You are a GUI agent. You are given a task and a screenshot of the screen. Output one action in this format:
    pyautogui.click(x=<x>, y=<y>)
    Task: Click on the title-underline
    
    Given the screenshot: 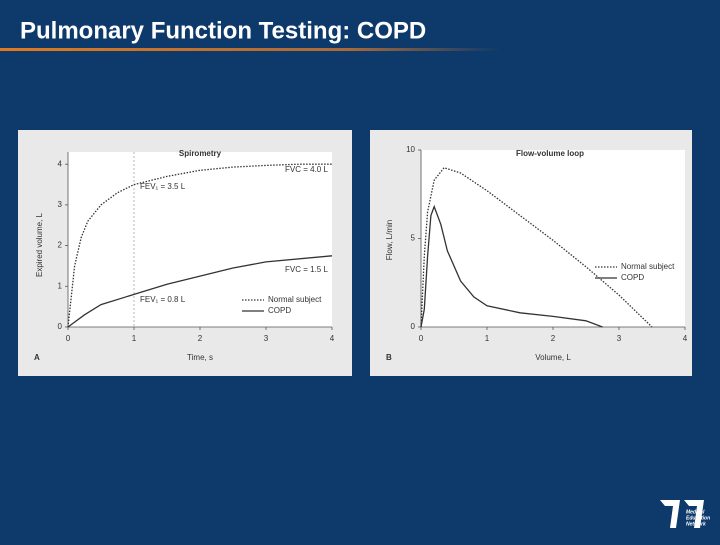 What is the action you would take?
    pyautogui.click(x=250, y=49)
    